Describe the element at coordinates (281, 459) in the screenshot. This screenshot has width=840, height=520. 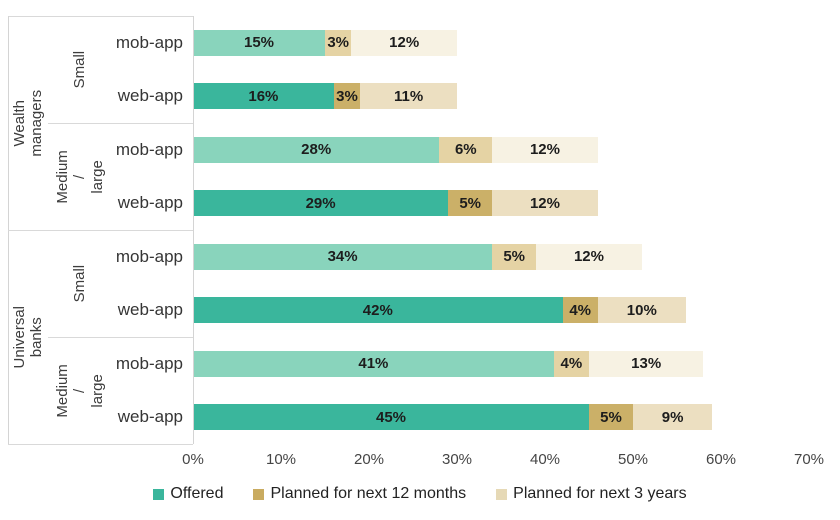
I see `x-tick-label: 10%` at that location.